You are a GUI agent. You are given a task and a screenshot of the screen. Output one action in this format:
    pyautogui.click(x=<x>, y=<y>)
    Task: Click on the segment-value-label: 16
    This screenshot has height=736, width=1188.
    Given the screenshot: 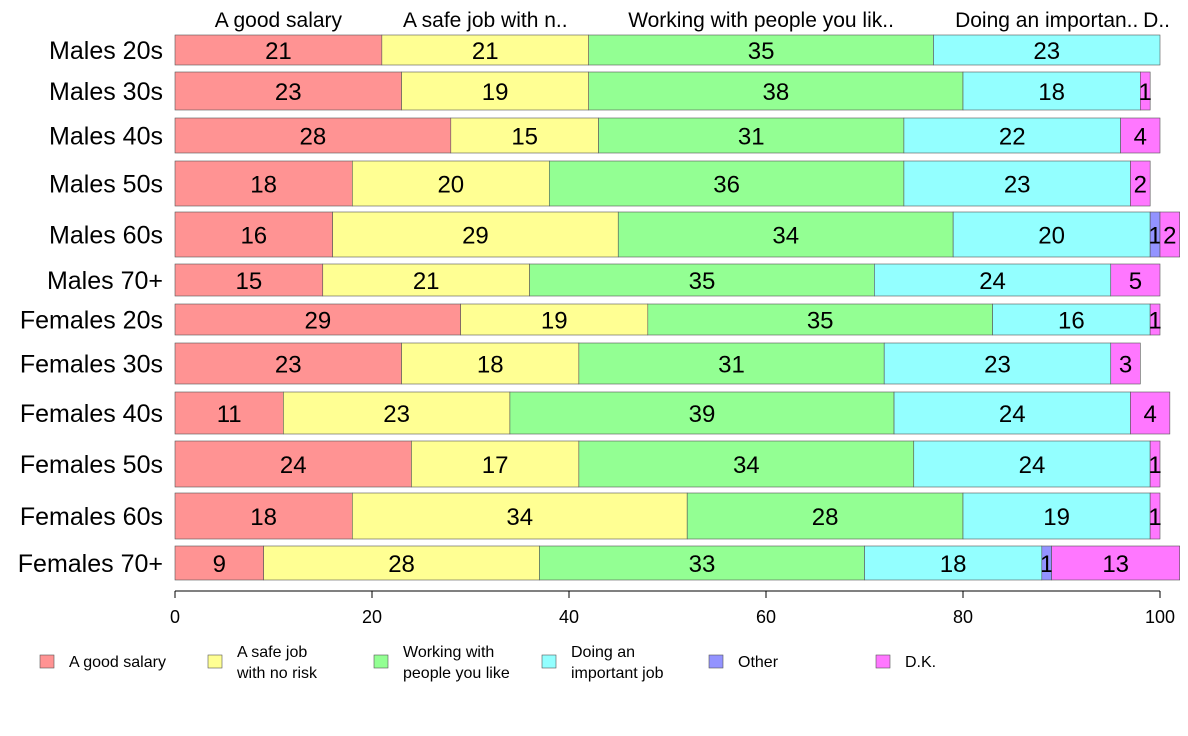 What is the action you would take?
    pyautogui.click(x=253, y=236)
    